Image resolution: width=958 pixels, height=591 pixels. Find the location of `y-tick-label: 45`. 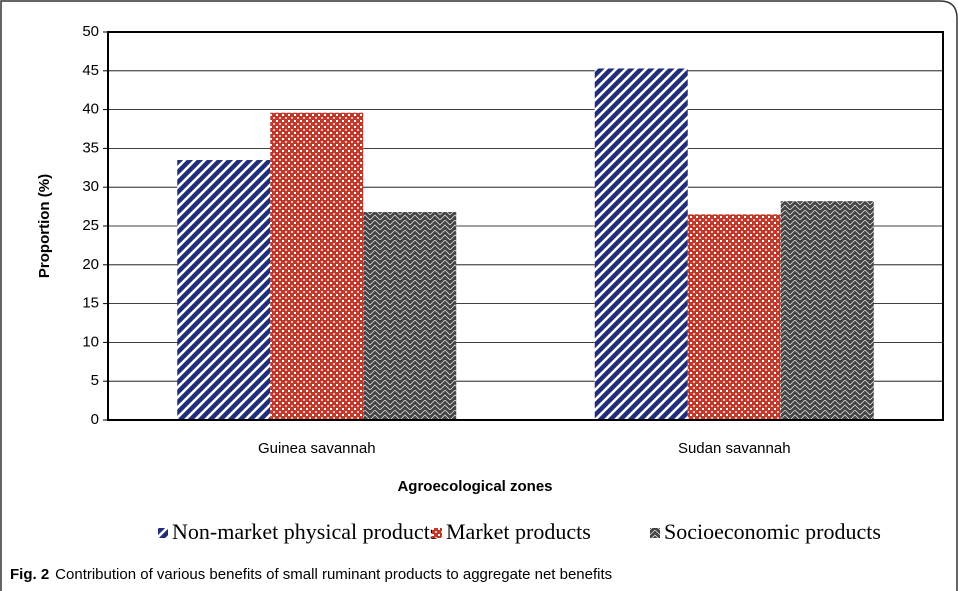

y-tick-label: 45 is located at coordinates (90, 70).